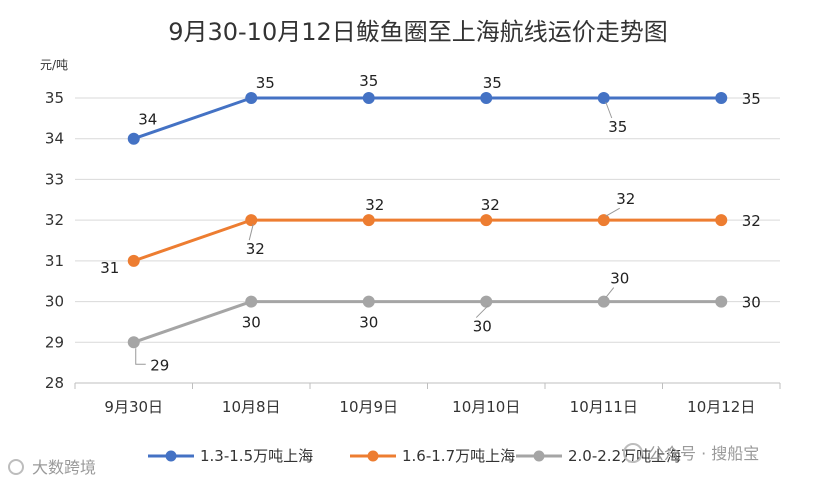  What do you see at coordinates (54, 383) in the screenshot?
I see `y-tick-label: 28` at bounding box center [54, 383].